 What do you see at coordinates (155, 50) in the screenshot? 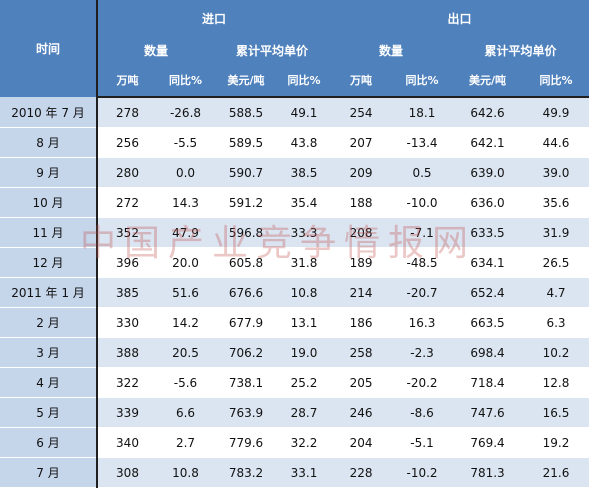
I see `import-quantity-header: 数量` at bounding box center [155, 50].